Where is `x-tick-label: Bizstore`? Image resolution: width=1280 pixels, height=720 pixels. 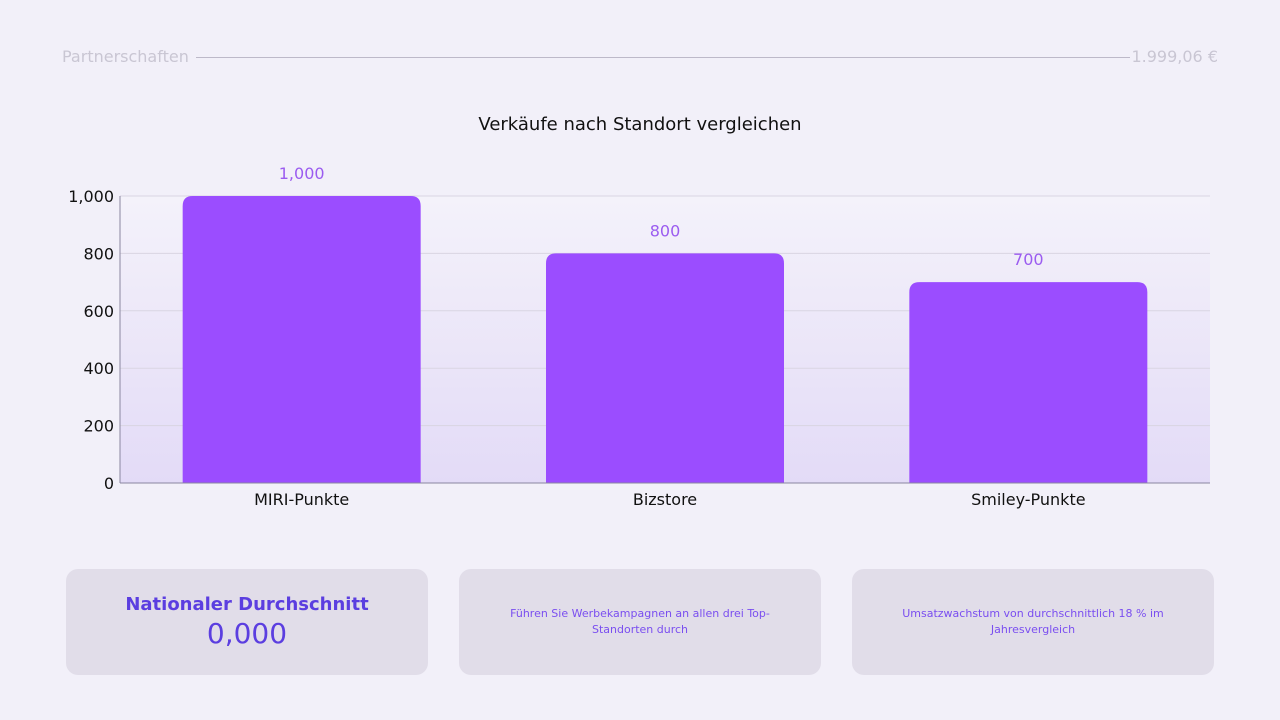 x-tick-label: Bizstore is located at coordinates (665, 499).